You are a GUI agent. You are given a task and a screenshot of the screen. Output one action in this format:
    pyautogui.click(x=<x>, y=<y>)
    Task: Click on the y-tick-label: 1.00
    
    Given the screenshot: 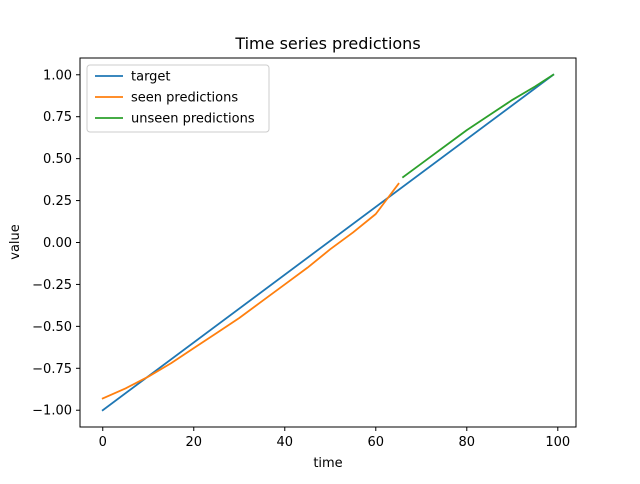 What is the action you would take?
    pyautogui.click(x=57, y=75)
    